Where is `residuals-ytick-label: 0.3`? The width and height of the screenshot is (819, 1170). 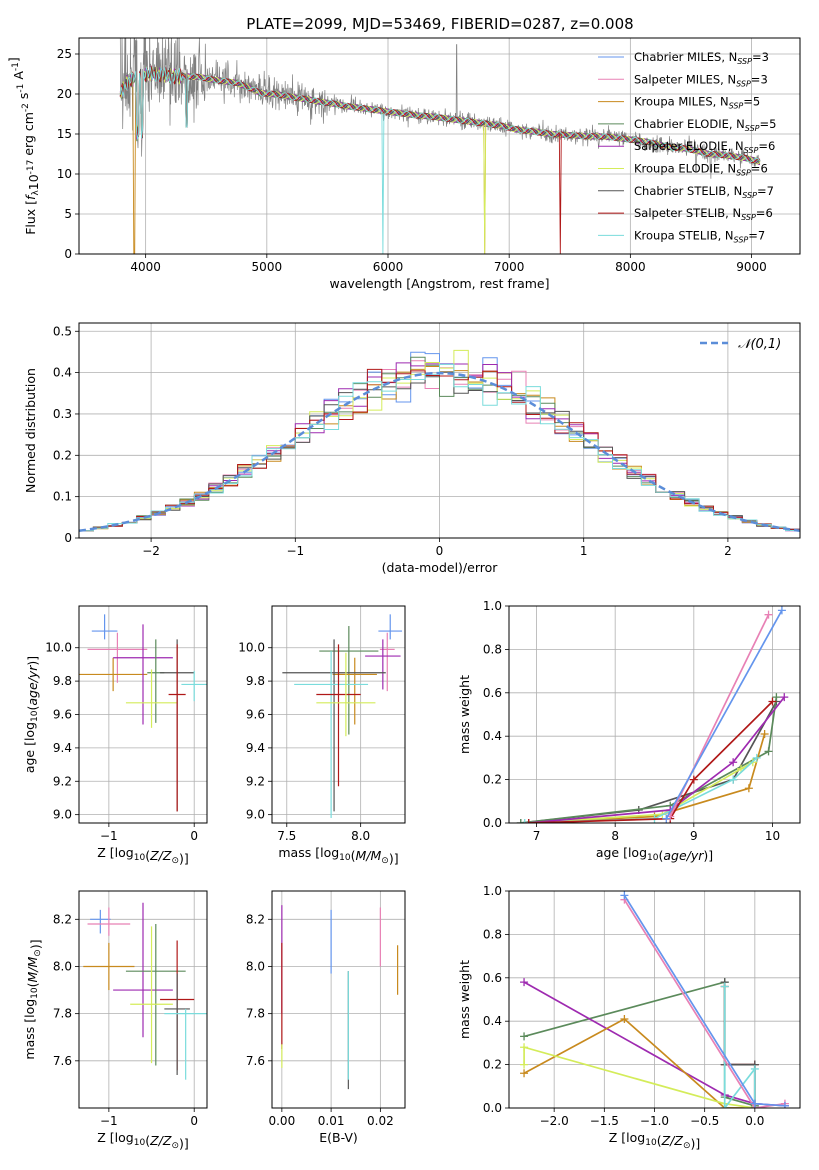 residuals-ytick-label: 0.3 is located at coordinates (62, 414).